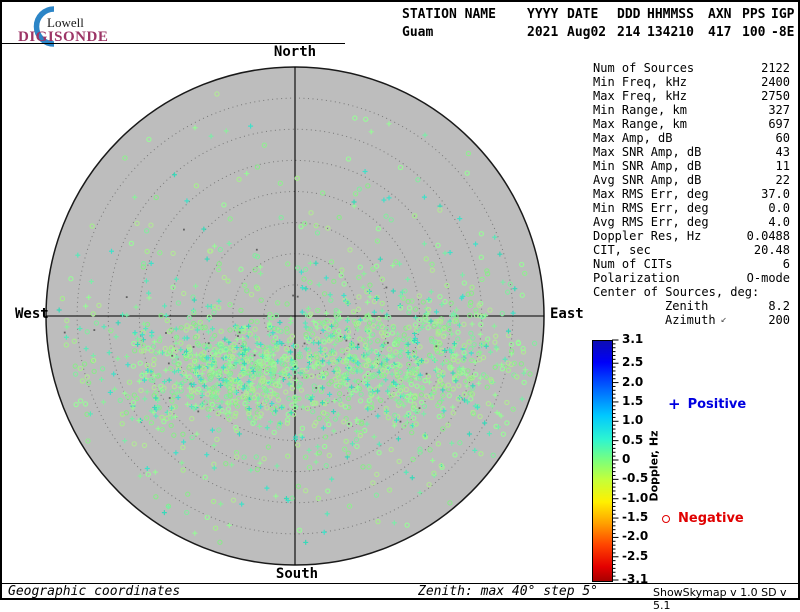 Image resolution: width=800 pixels, height=612 pixels. What do you see at coordinates (602, 461) in the screenshot?
I see `doppler-colorbar` at bounding box center [602, 461].